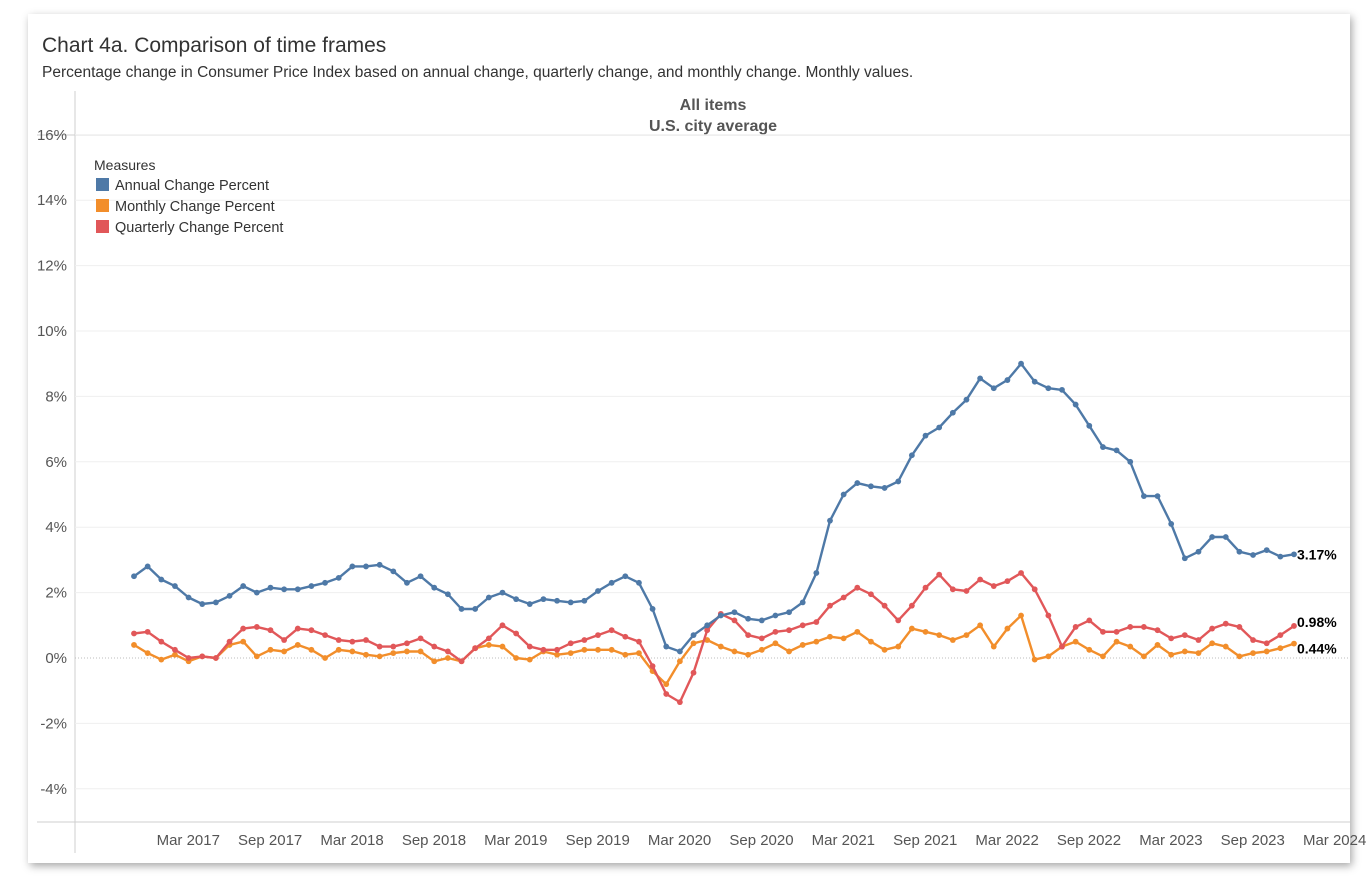 This screenshot has width=1366, height=893. I want to click on y-tick-label: 2%, so click(56, 593).